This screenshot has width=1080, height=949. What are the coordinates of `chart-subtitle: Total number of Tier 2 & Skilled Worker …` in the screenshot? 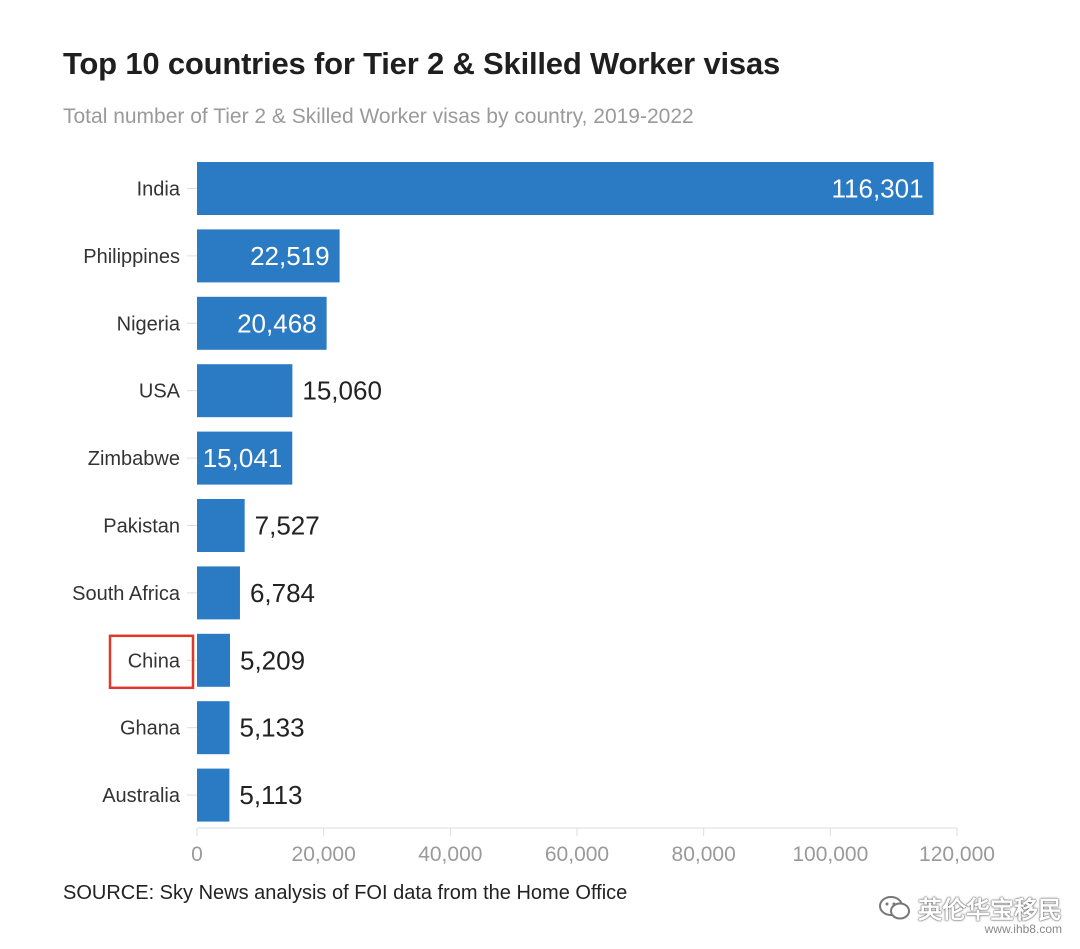 It's located at (378, 116).